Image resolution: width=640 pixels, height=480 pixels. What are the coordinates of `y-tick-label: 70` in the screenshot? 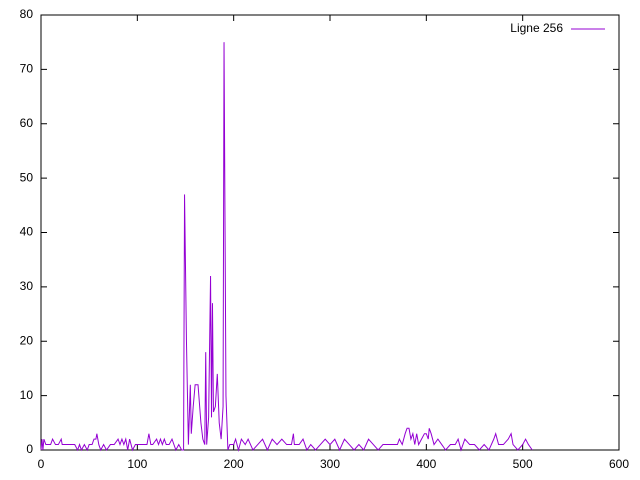 It's located at (27, 69).